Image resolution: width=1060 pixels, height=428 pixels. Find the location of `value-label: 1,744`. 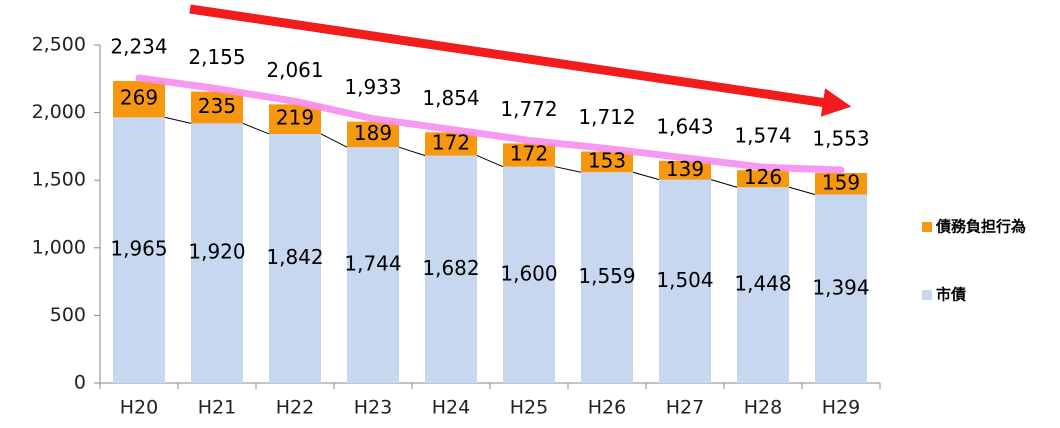

value-label: 1,744 is located at coordinates (372, 264).